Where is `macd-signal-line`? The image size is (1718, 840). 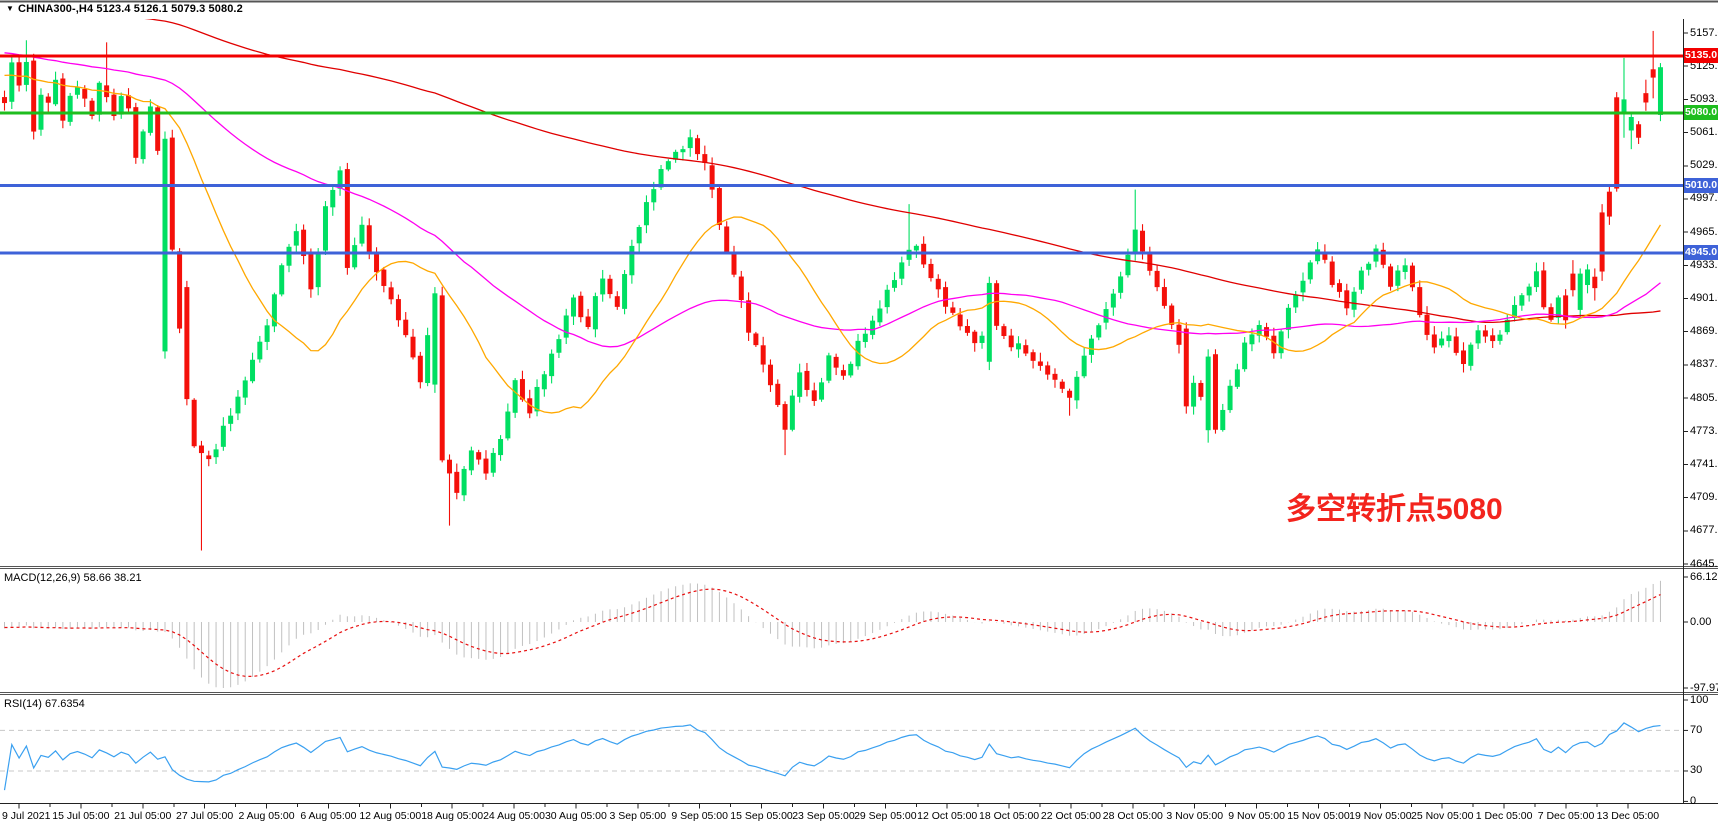
macd-signal-line is located at coordinates (832, 633).